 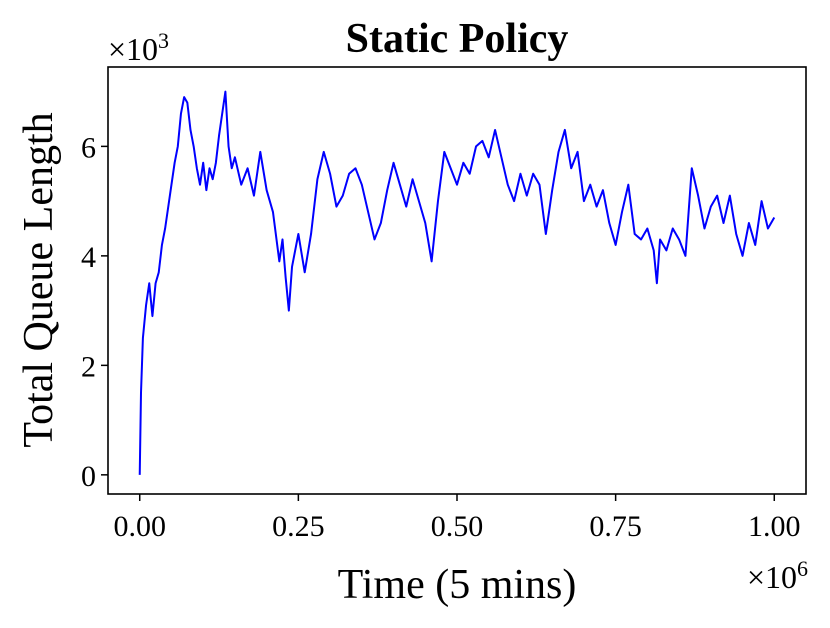 What do you see at coordinates (88, 147) in the screenshot?
I see `y-tick-label: 6` at bounding box center [88, 147].